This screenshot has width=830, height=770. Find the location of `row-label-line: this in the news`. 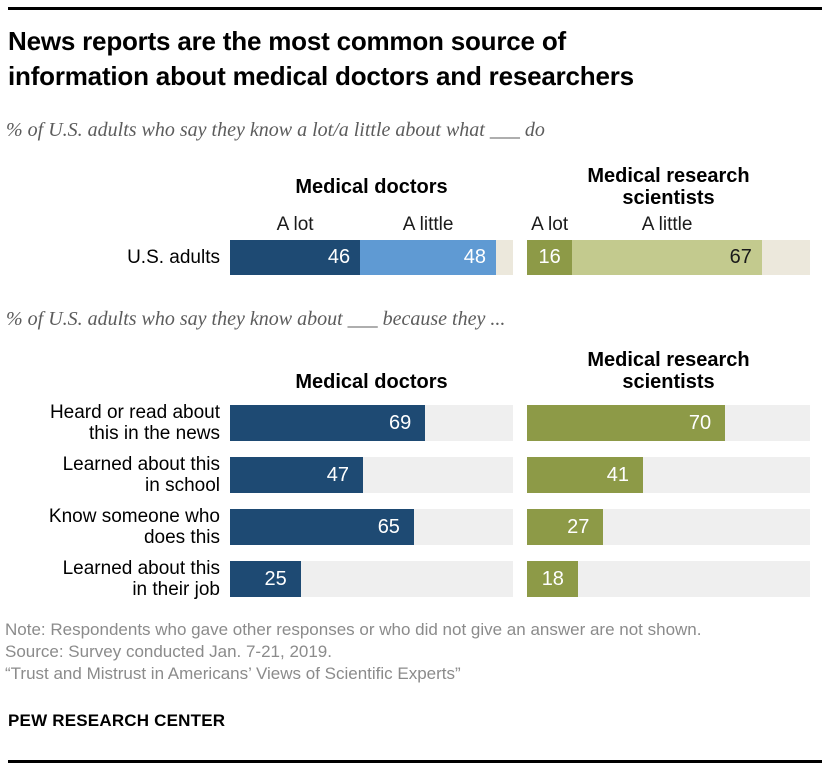

row-label-line: this in the news is located at coordinates (154, 433).